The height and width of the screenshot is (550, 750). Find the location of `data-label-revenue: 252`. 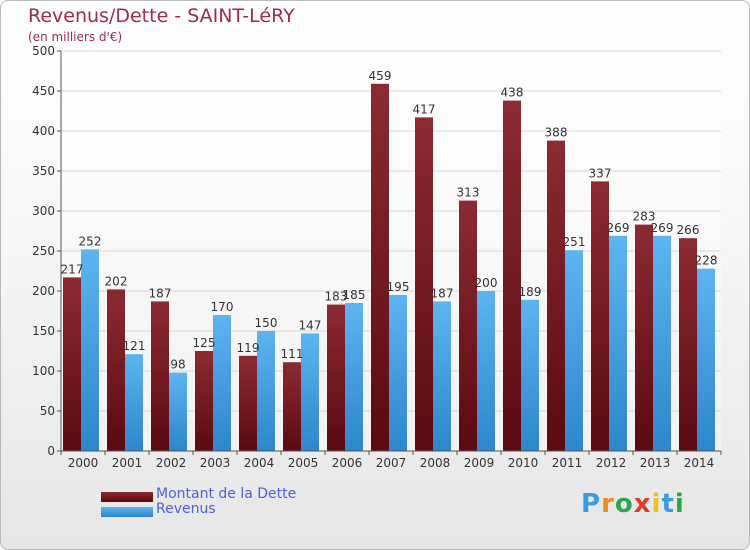

data-label-revenue: 252 is located at coordinates (90, 241).